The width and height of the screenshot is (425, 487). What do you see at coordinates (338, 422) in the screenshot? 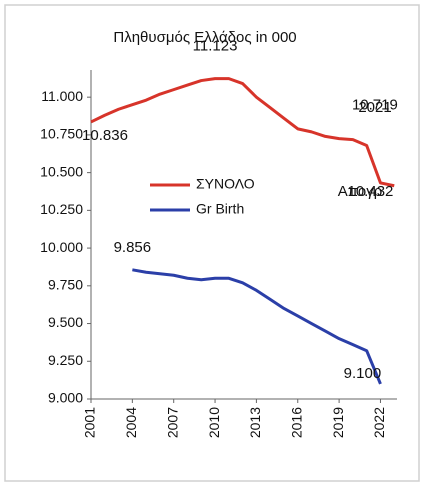
I see `x-tick-label: 2019` at bounding box center [338, 422].